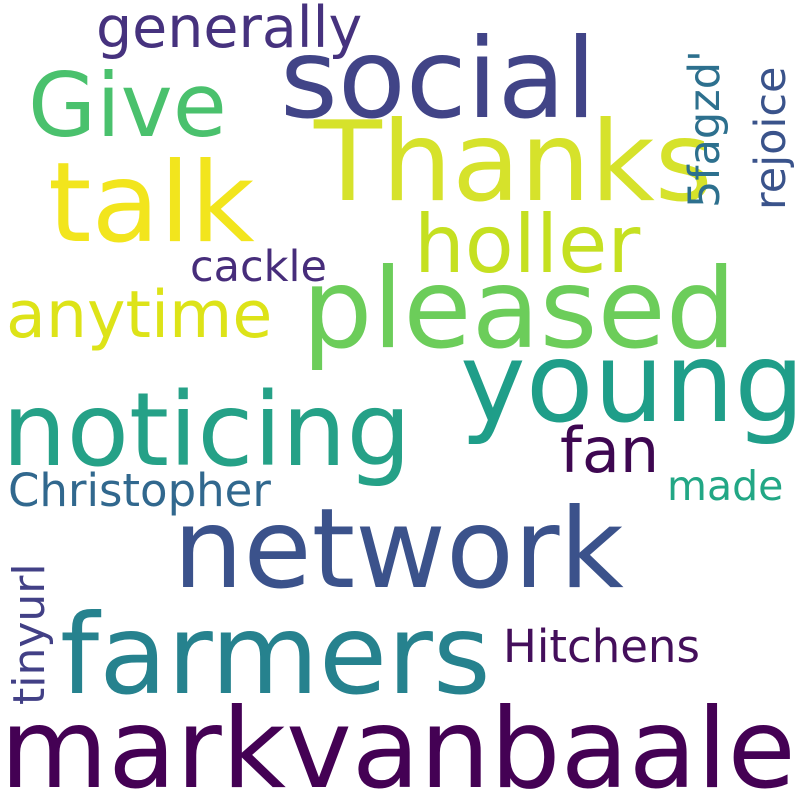 The image size is (800, 800). I want to click on word-network: network, so click(398, 549).